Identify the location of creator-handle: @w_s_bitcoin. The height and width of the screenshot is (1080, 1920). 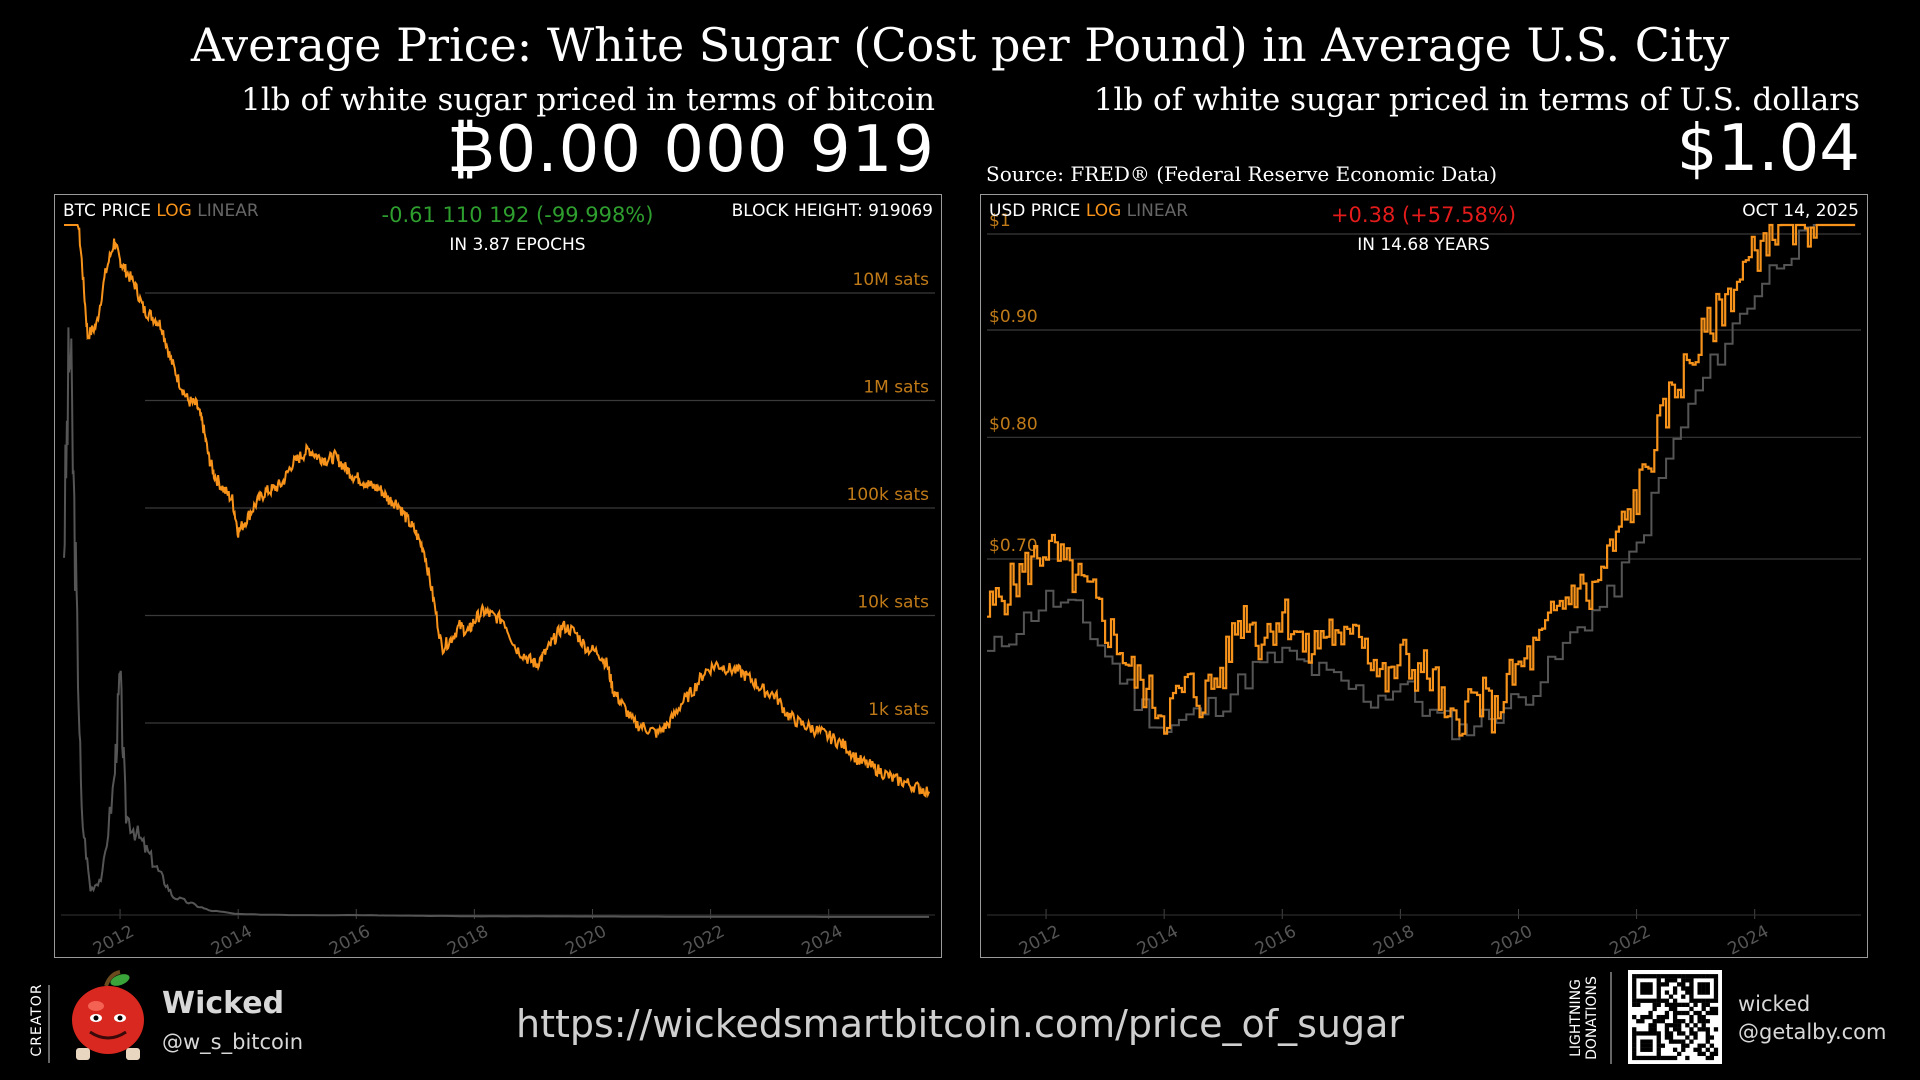
(233, 1042).